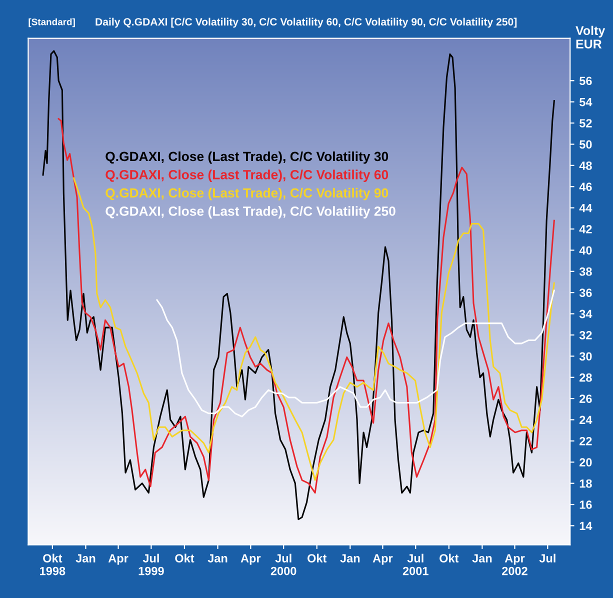 Image resolution: width=613 pixels, height=598 pixels. I want to click on y-tick-label: 26, so click(586, 398).